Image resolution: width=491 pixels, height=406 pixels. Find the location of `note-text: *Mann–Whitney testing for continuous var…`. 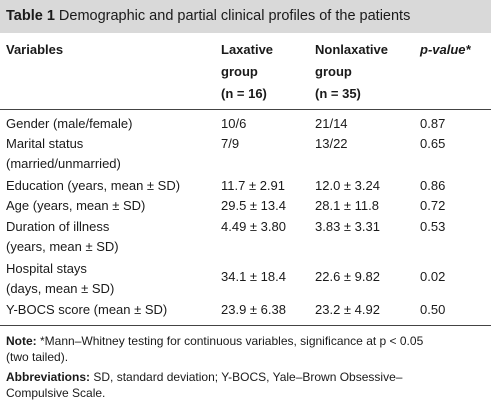

note-text: *Mann–Whitney testing for continuous var… is located at coordinates (232, 341).